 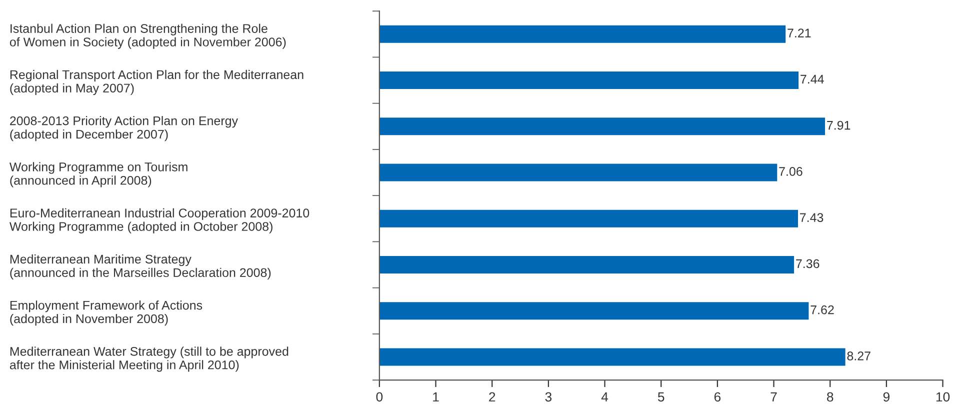 What do you see at coordinates (858, 356) in the screenshot?
I see `data-label: 8.27` at bounding box center [858, 356].